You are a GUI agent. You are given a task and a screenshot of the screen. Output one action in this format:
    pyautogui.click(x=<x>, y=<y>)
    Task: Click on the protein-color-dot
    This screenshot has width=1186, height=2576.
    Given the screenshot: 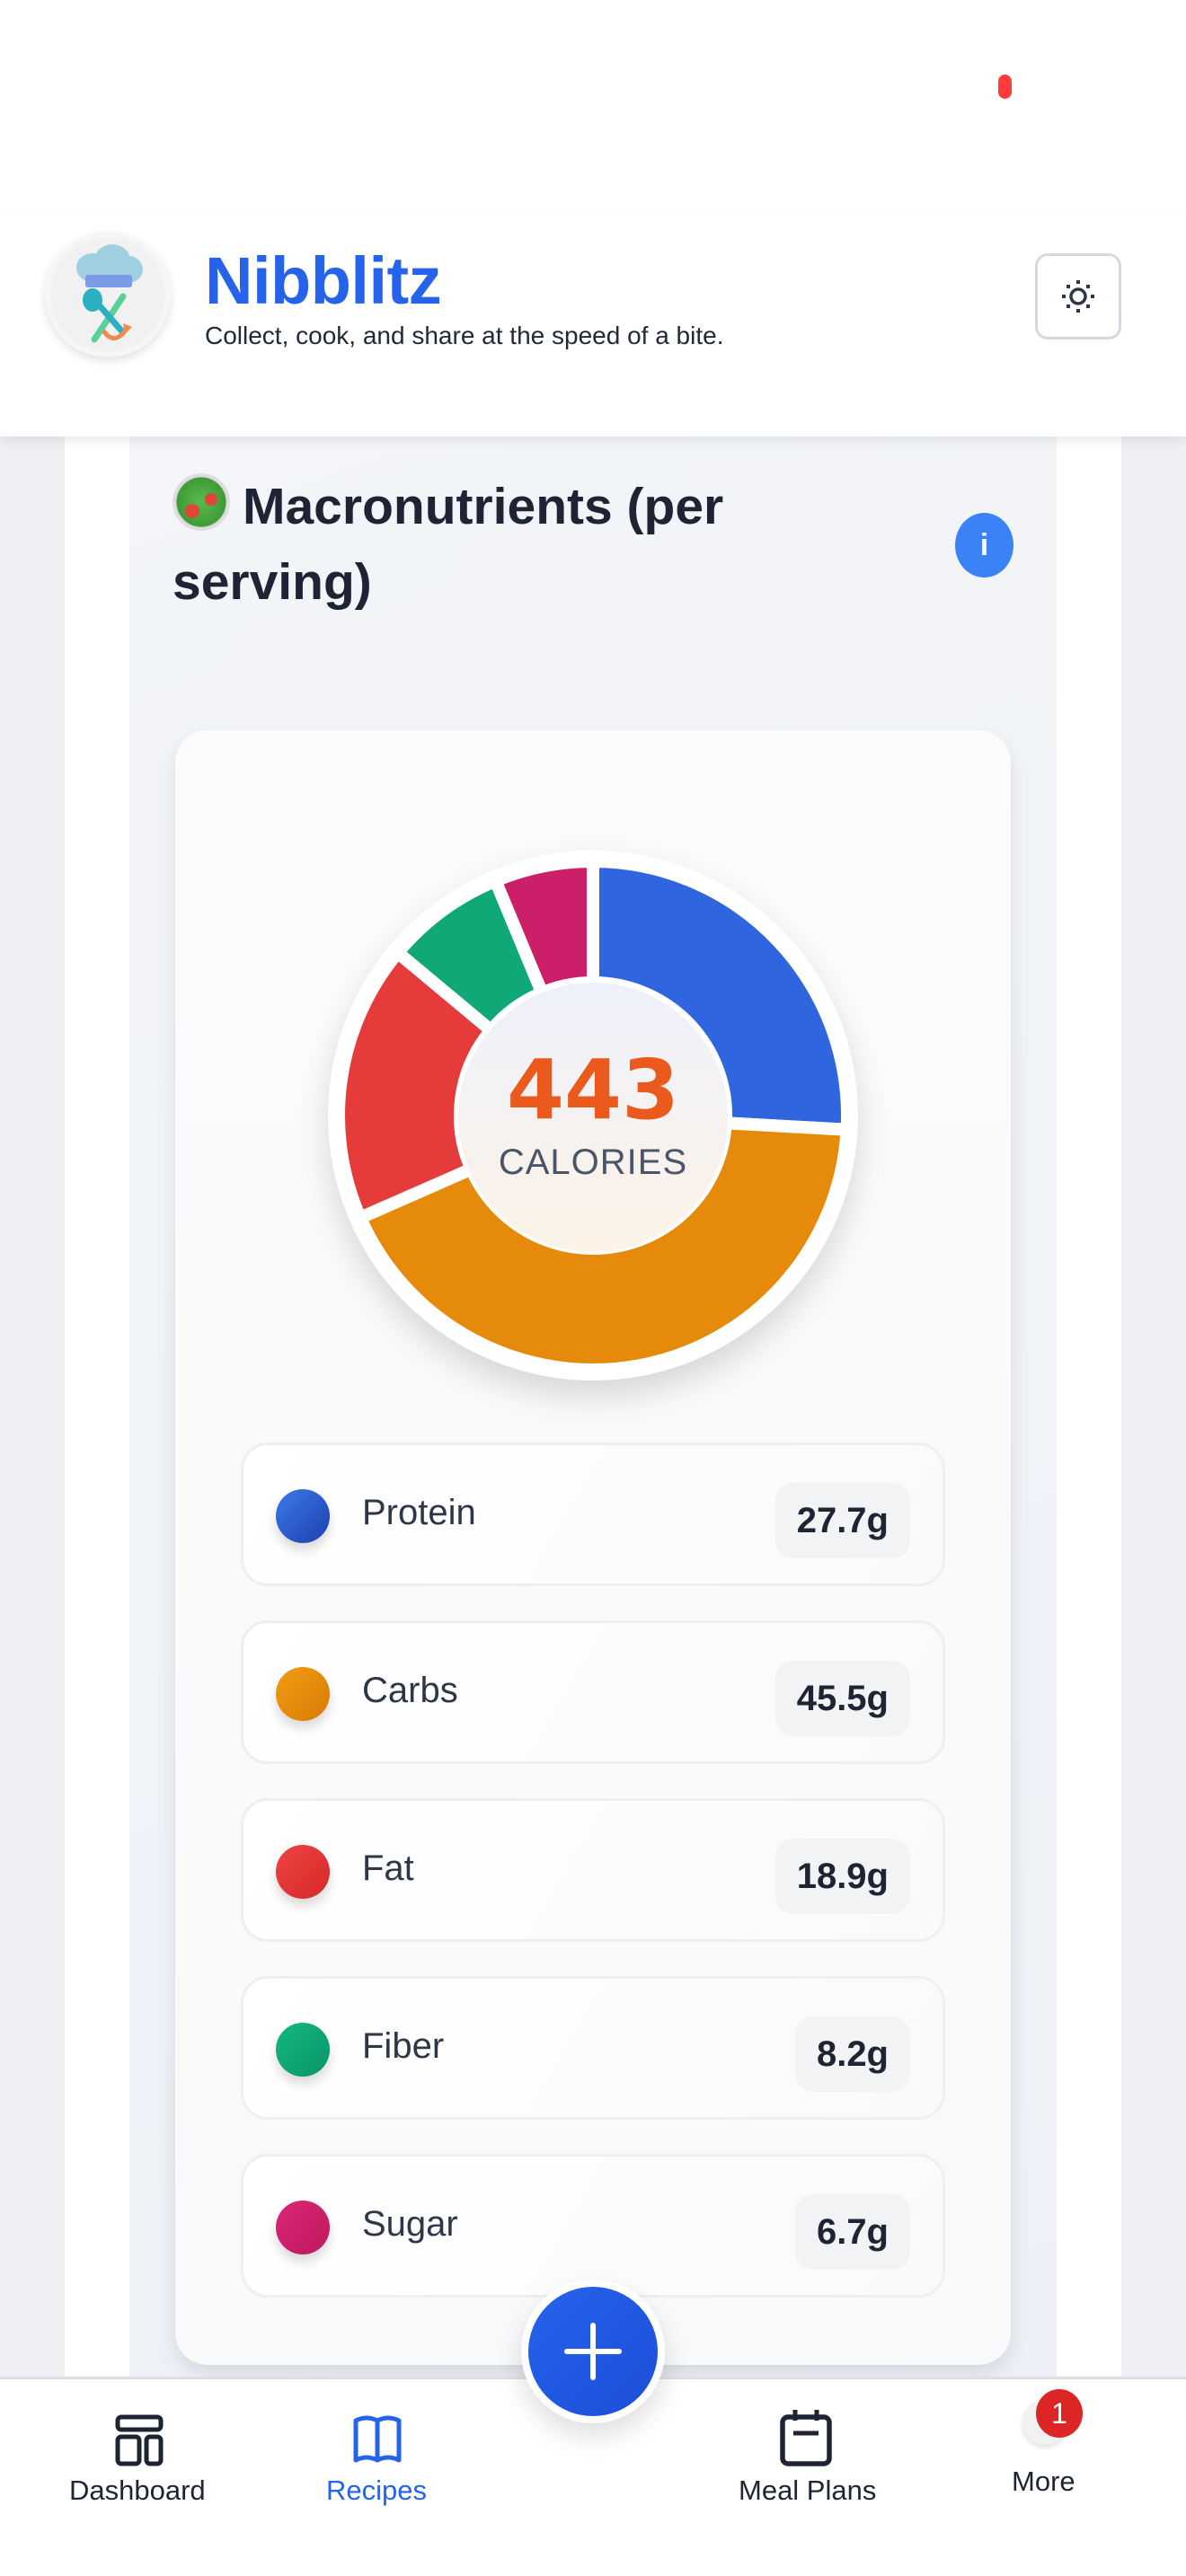 What is the action you would take?
    pyautogui.click(x=303, y=1516)
    